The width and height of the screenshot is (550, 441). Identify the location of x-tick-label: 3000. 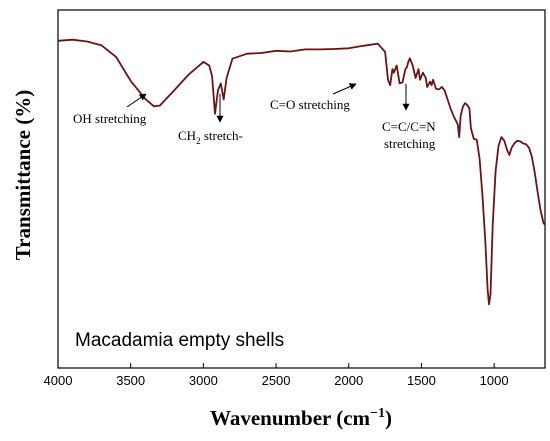
(203, 380).